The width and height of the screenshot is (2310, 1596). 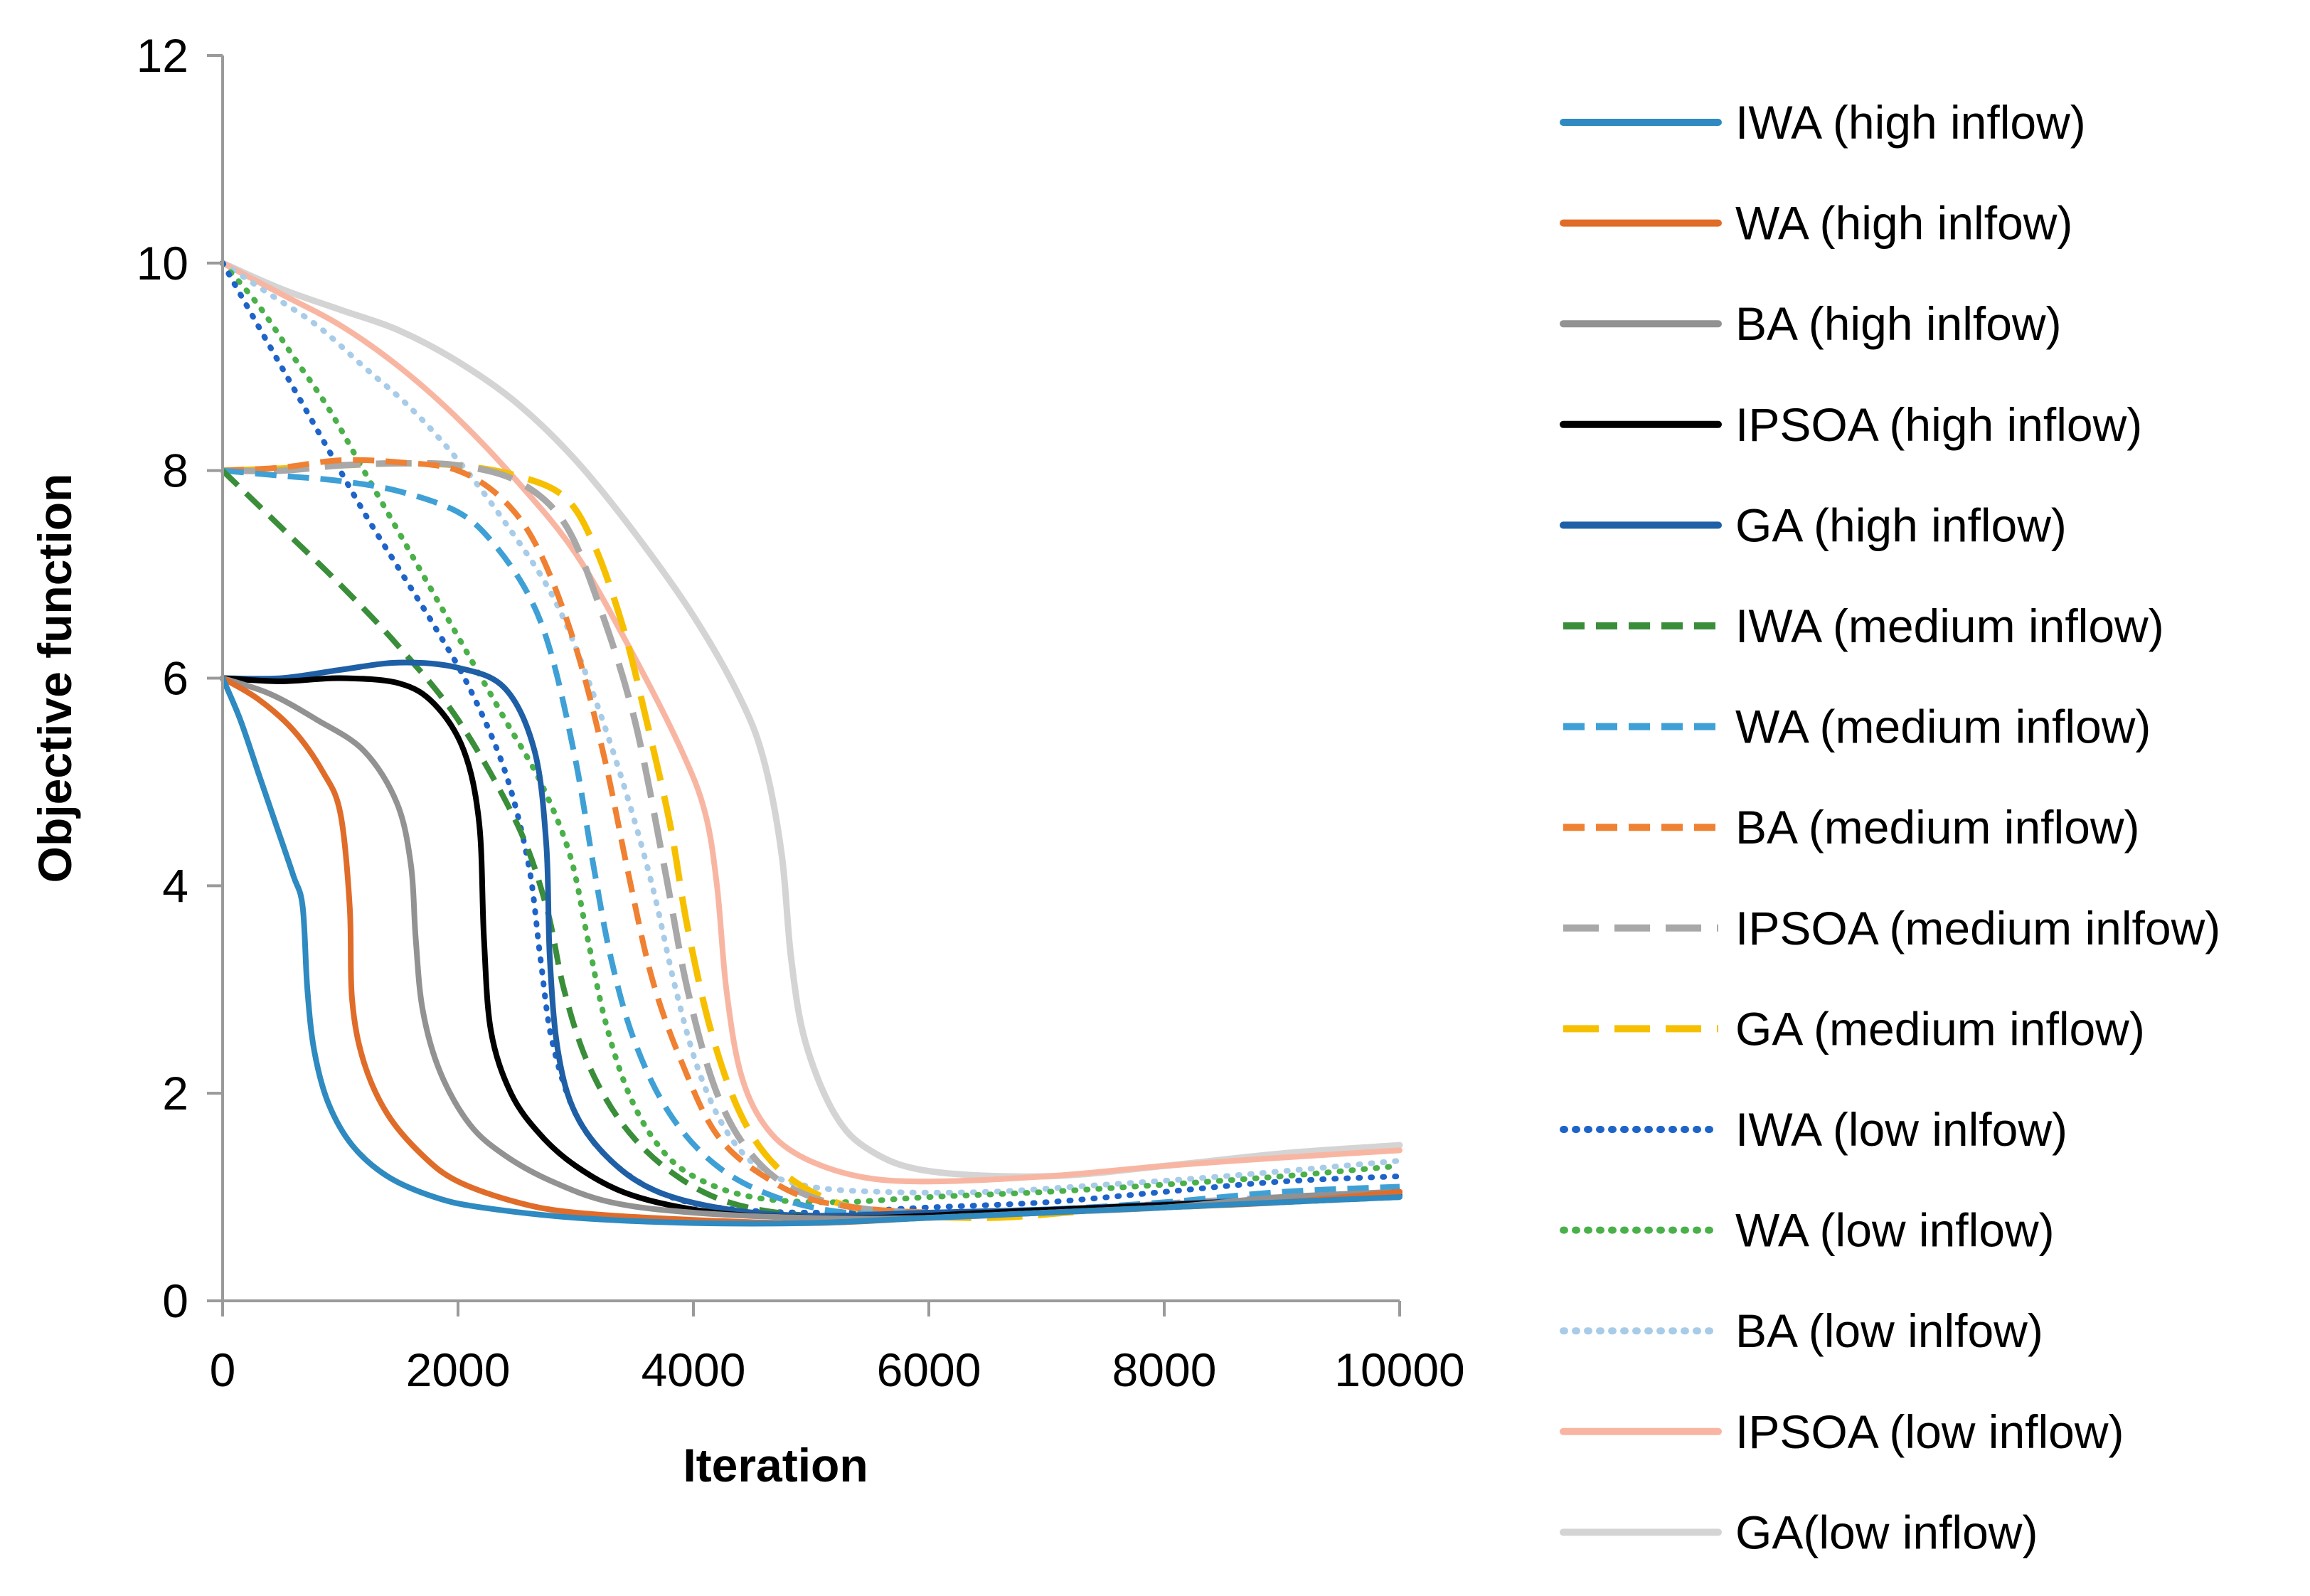 I want to click on y-tick-label: 2, so click(x=175, y=1093).